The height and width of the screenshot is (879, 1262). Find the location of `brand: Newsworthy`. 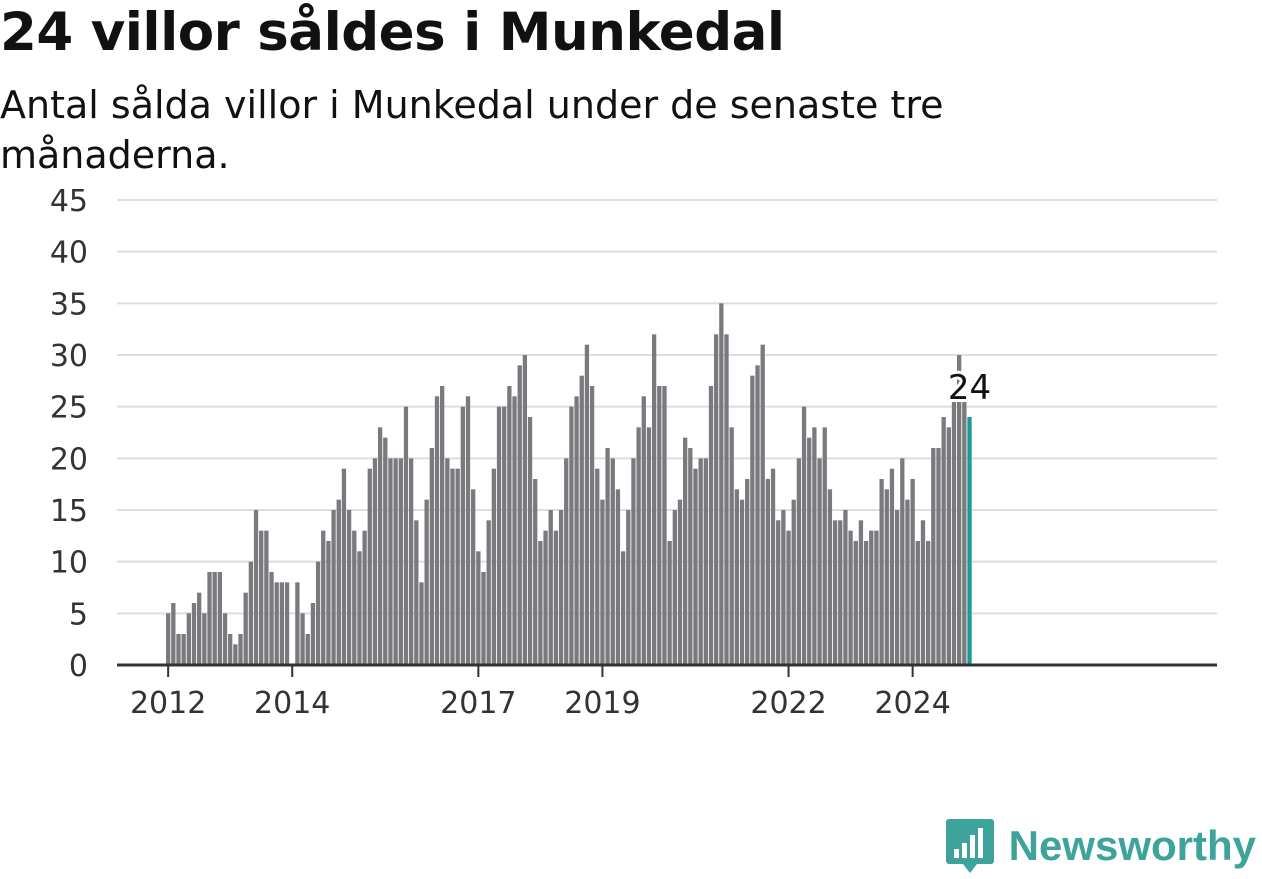

brand: Newsworthy is located at coordinates (1100, 846).